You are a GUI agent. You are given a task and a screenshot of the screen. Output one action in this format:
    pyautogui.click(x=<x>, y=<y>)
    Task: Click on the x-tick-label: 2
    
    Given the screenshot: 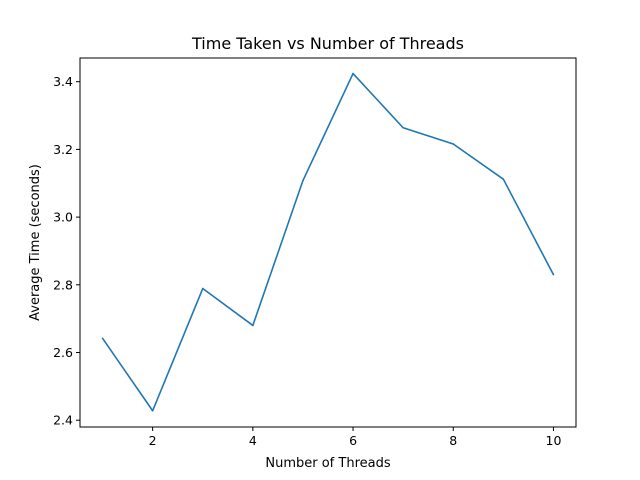 What is the action you would take?
    pyautogui.click(x=153, y=440)
    